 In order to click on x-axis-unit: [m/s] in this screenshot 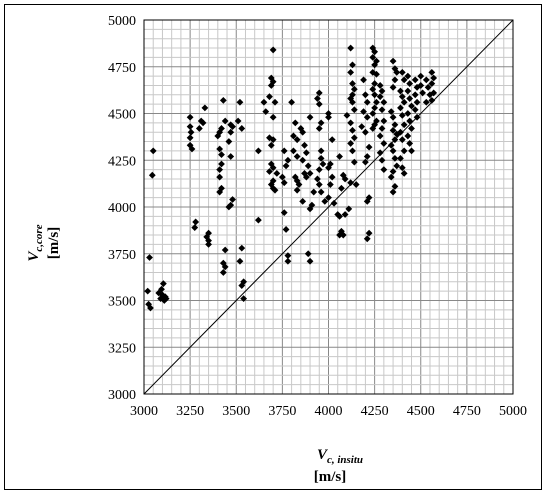, I will do `click(330, 477)`.